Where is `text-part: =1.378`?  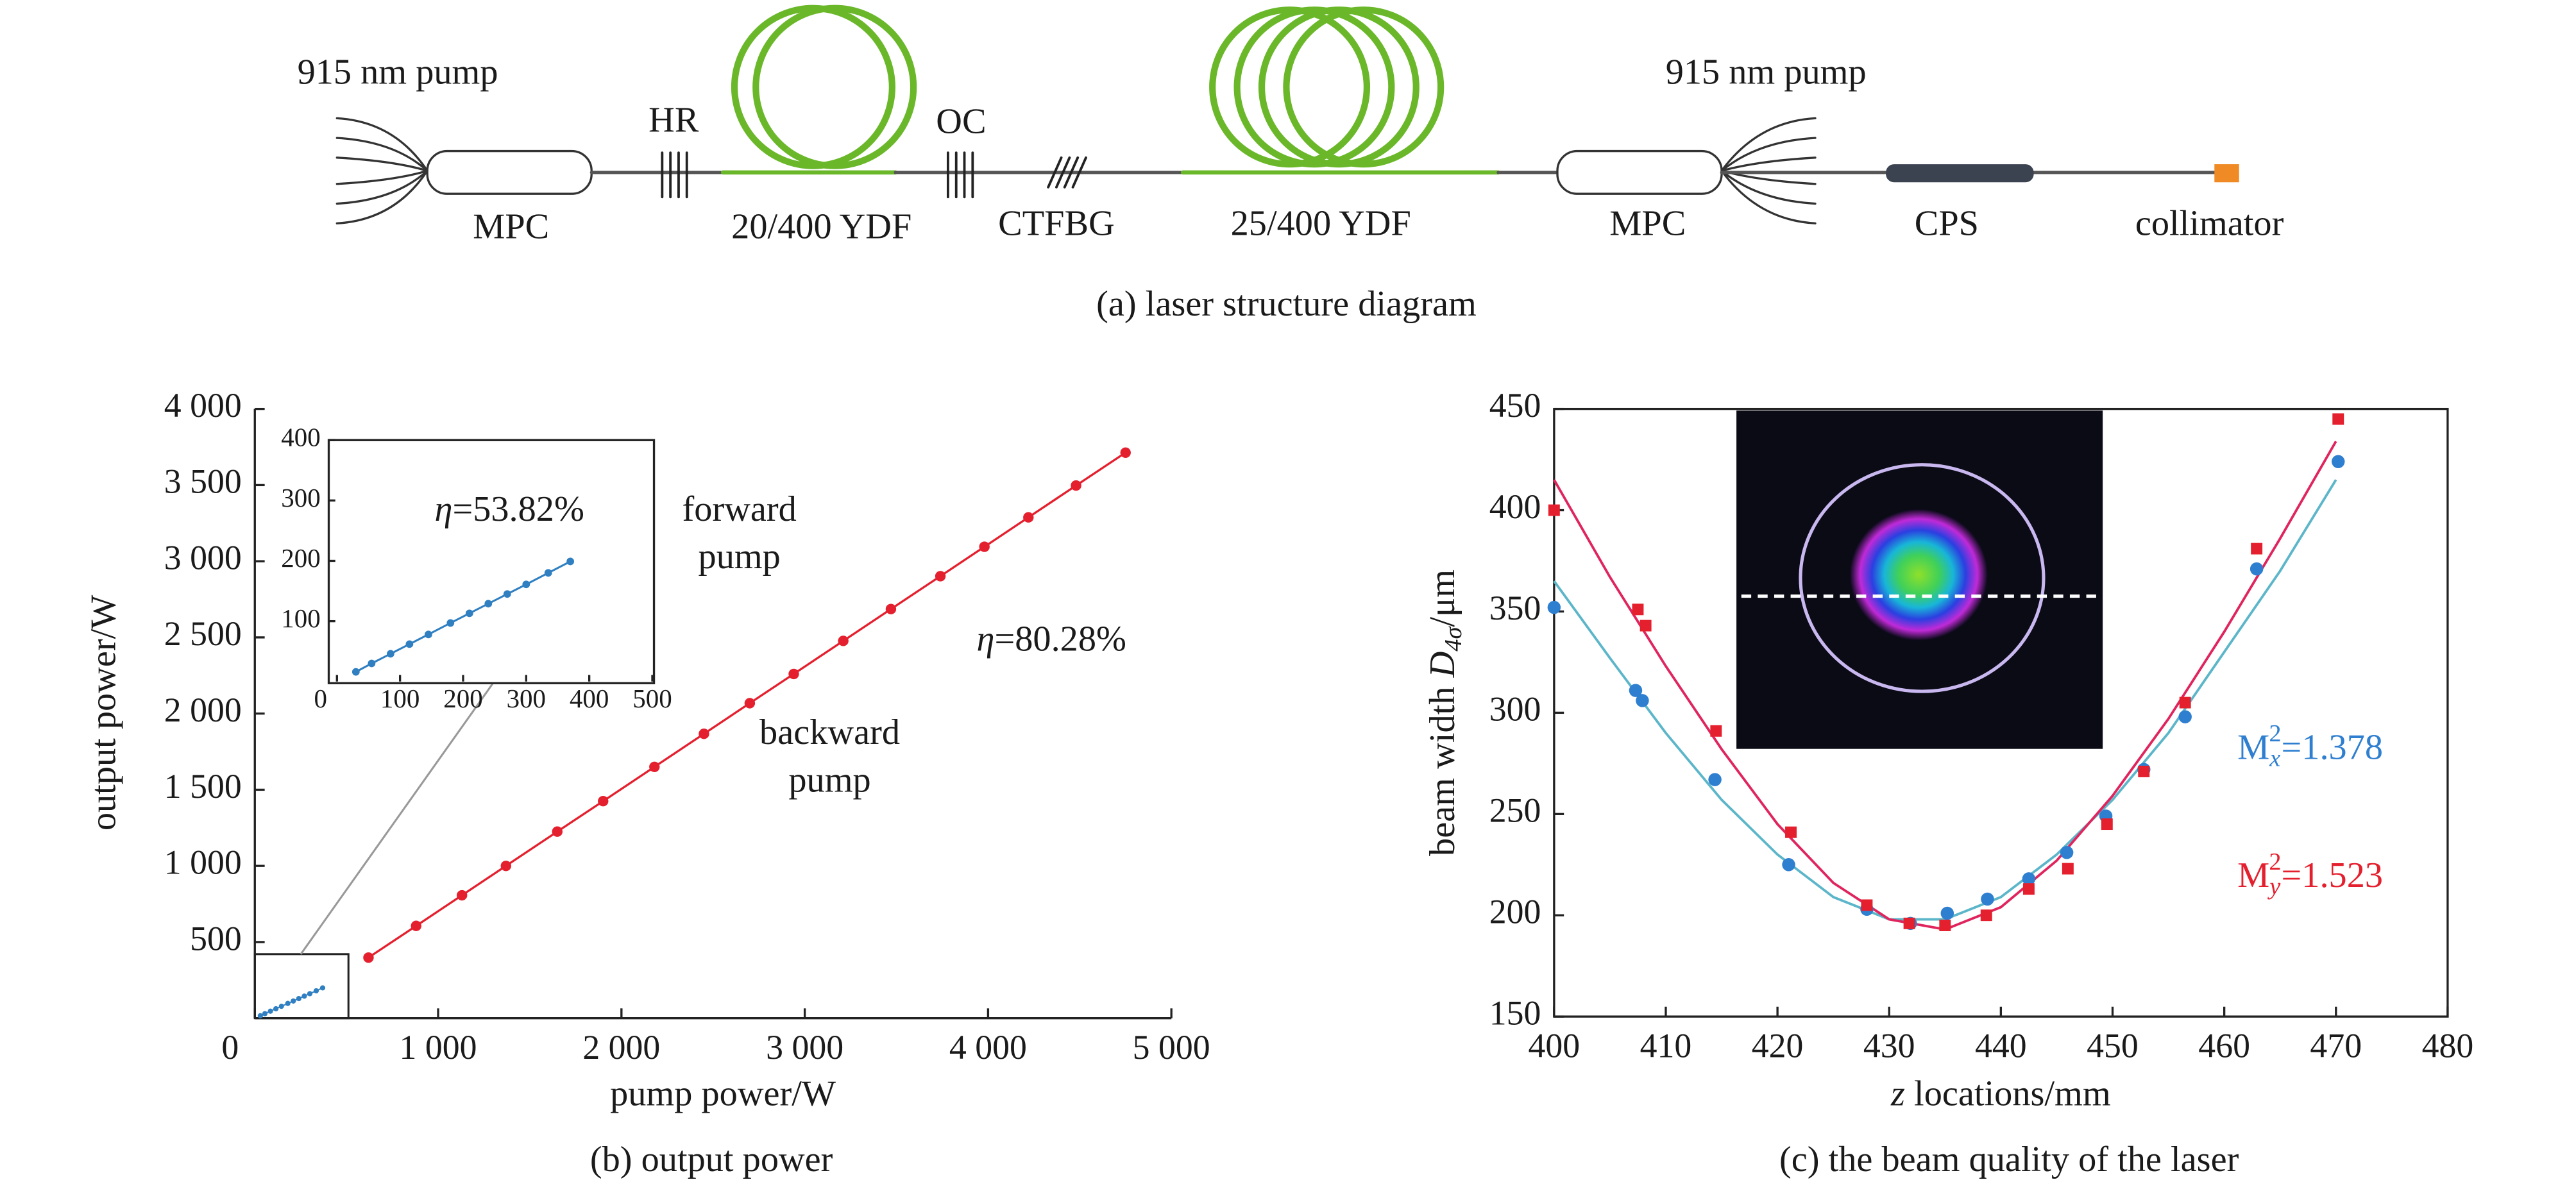 text-part: =1.378 is located at coordinates (2333, 747).